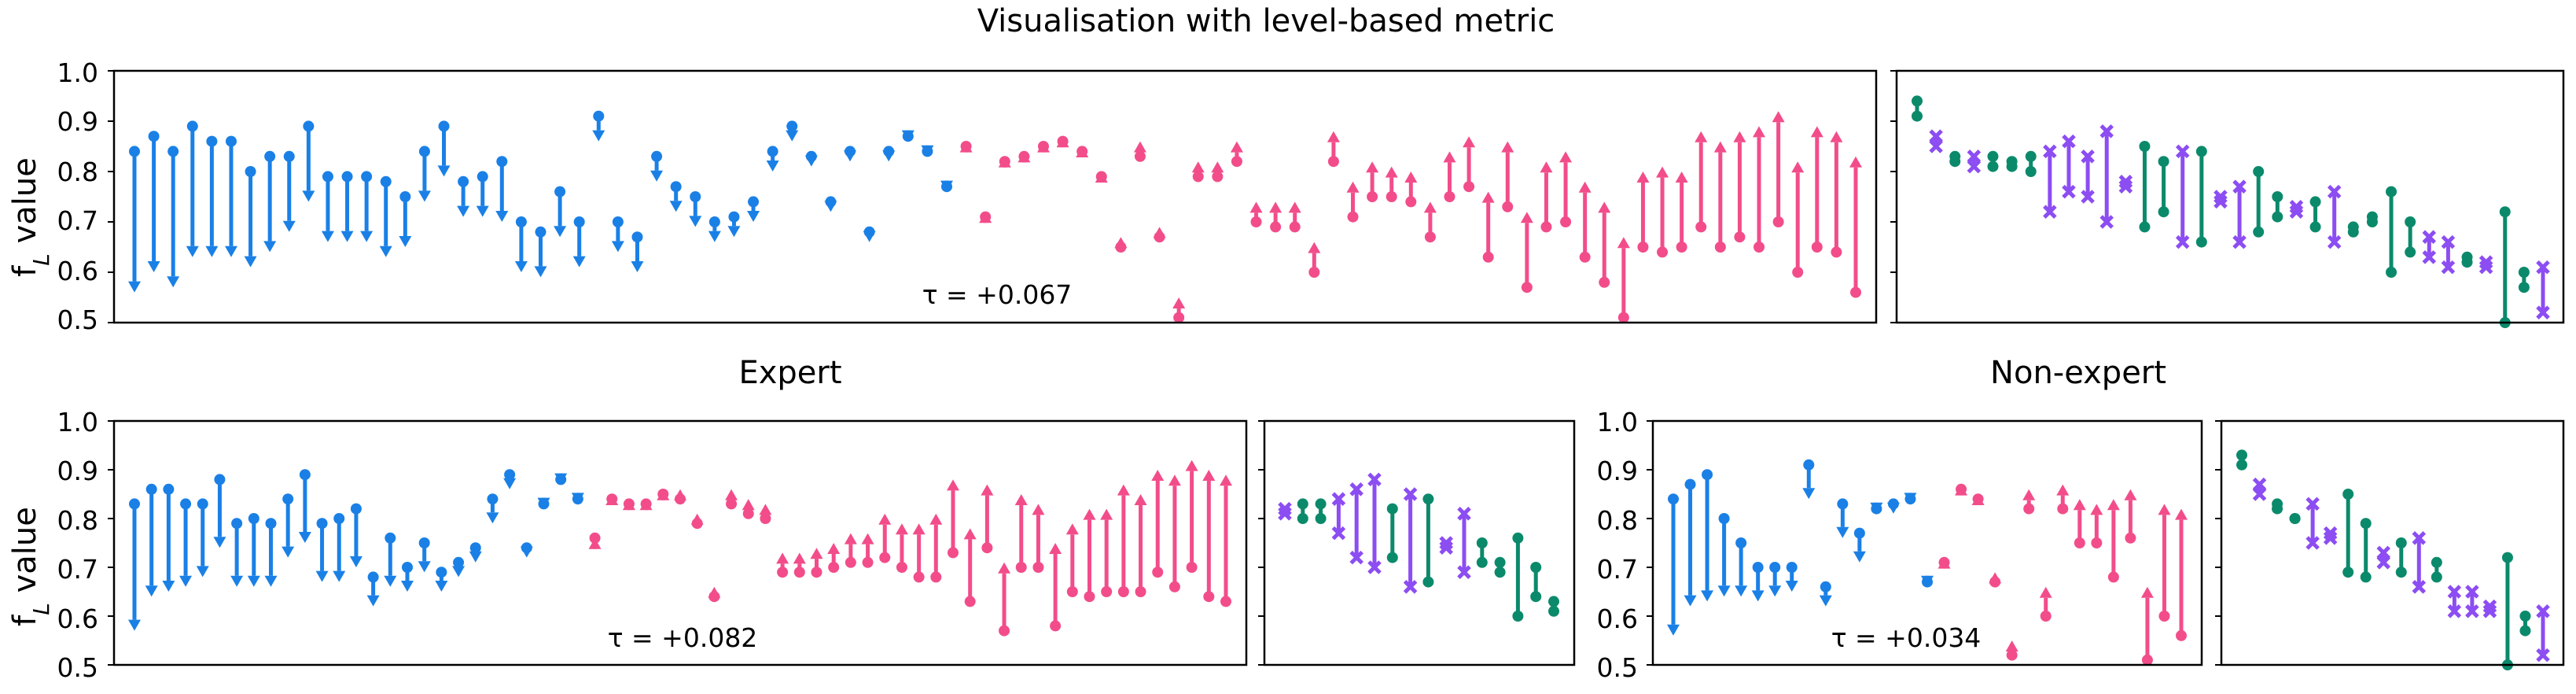  What do you see at coordinates (997, 294) in the screenshot?
I see `tau-annotation-top: τ = +0.067` at bounding box center [997, 294].